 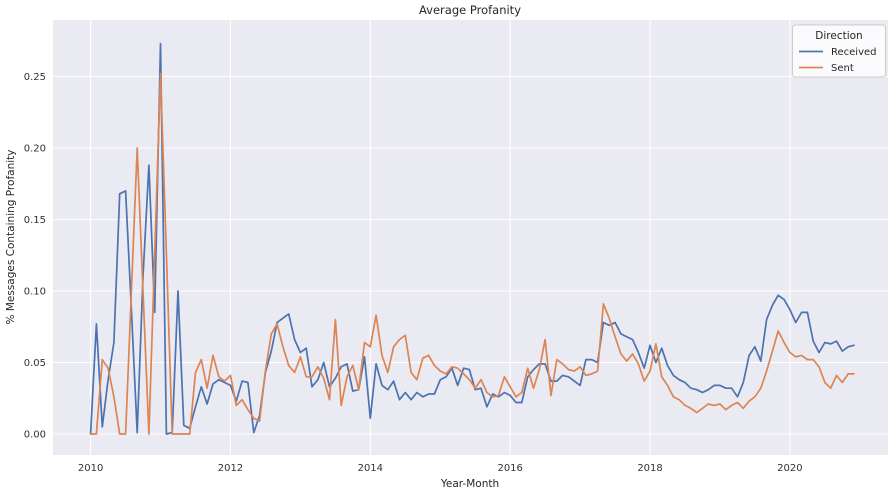 I want to click on x-axis-label: Year-Month, so click(x=469, y=484).